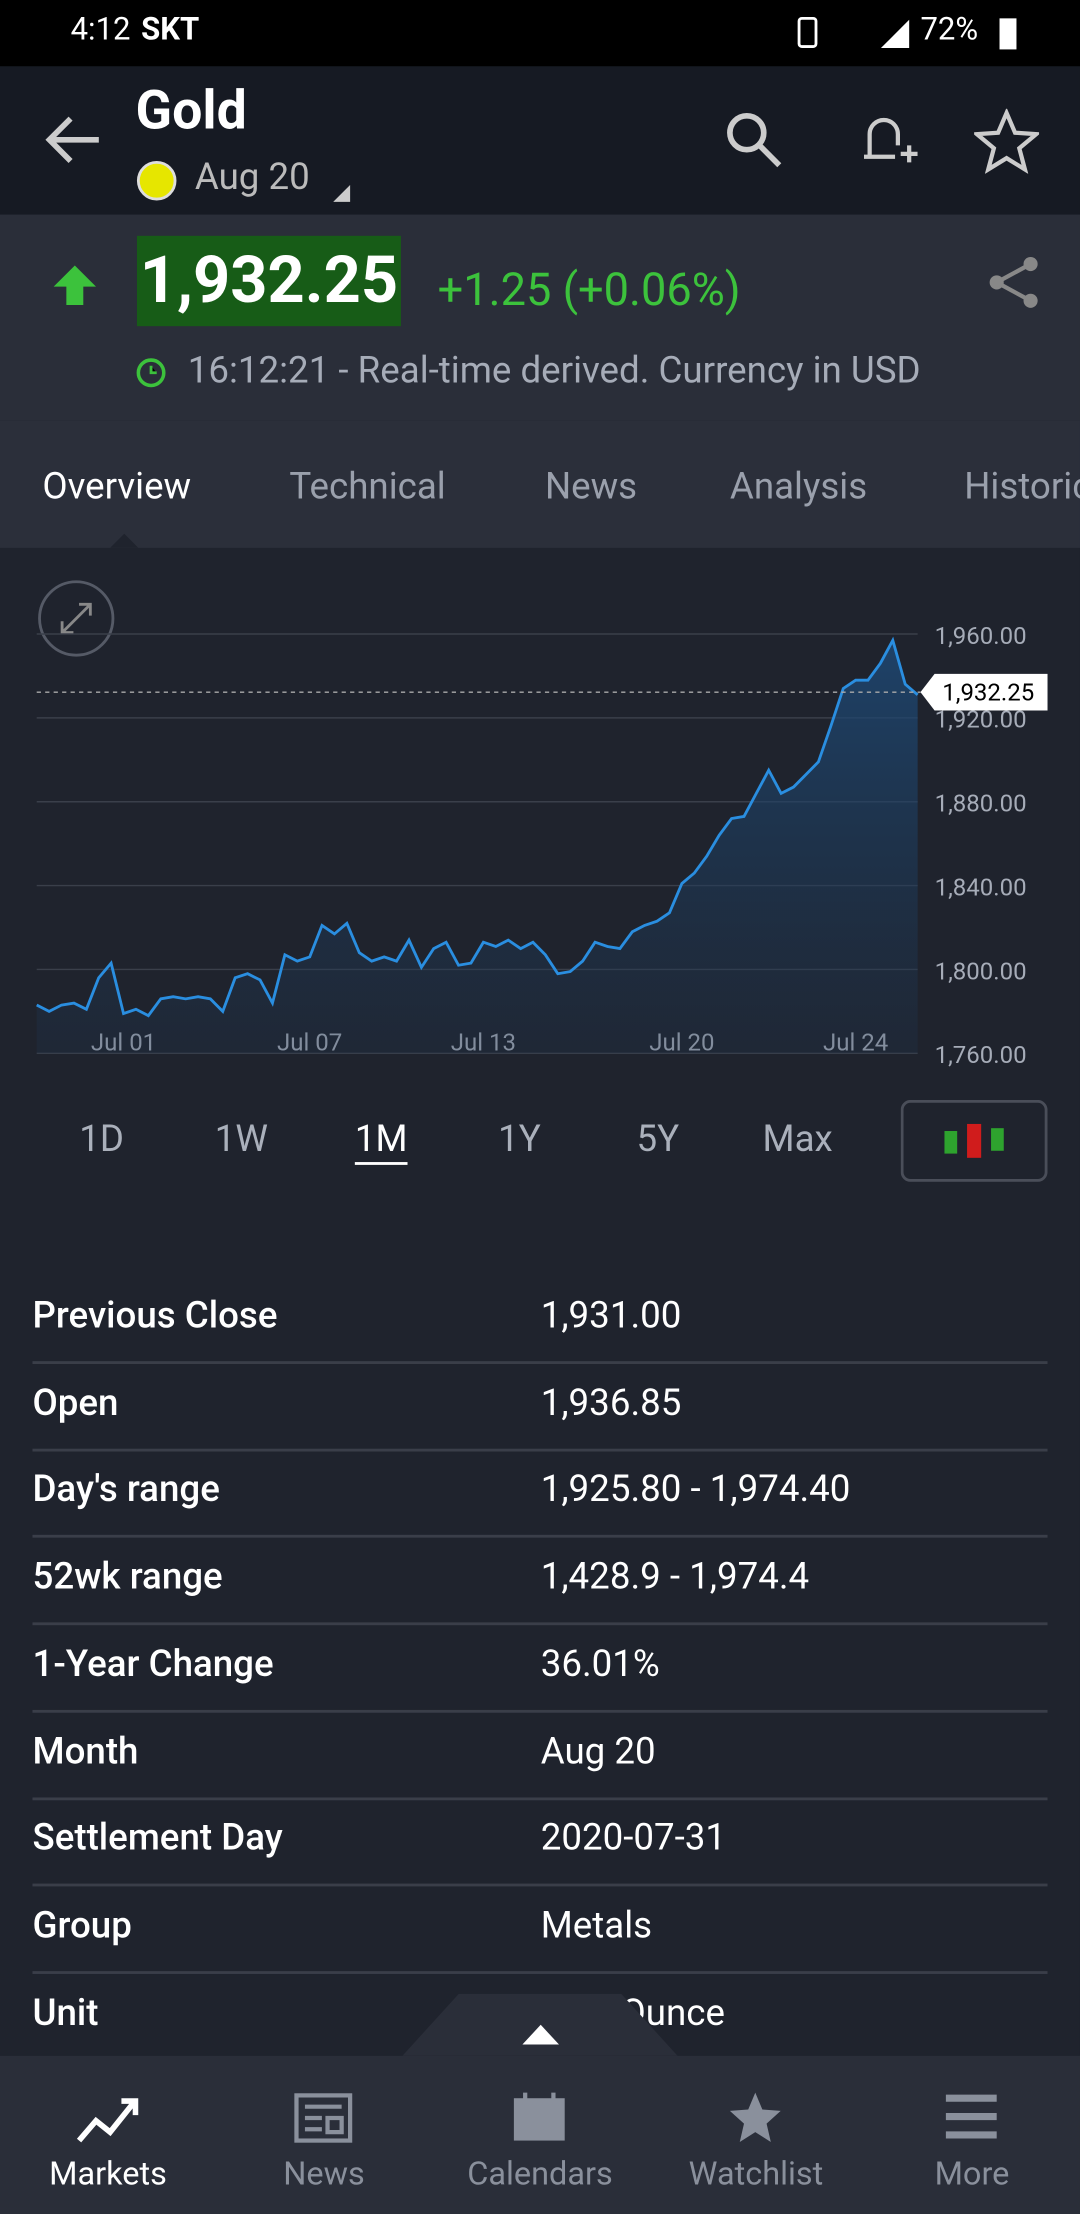  Describe the element at coordinates (85, 1751) in the screenshot. I see `stat-label: Month` at that location.